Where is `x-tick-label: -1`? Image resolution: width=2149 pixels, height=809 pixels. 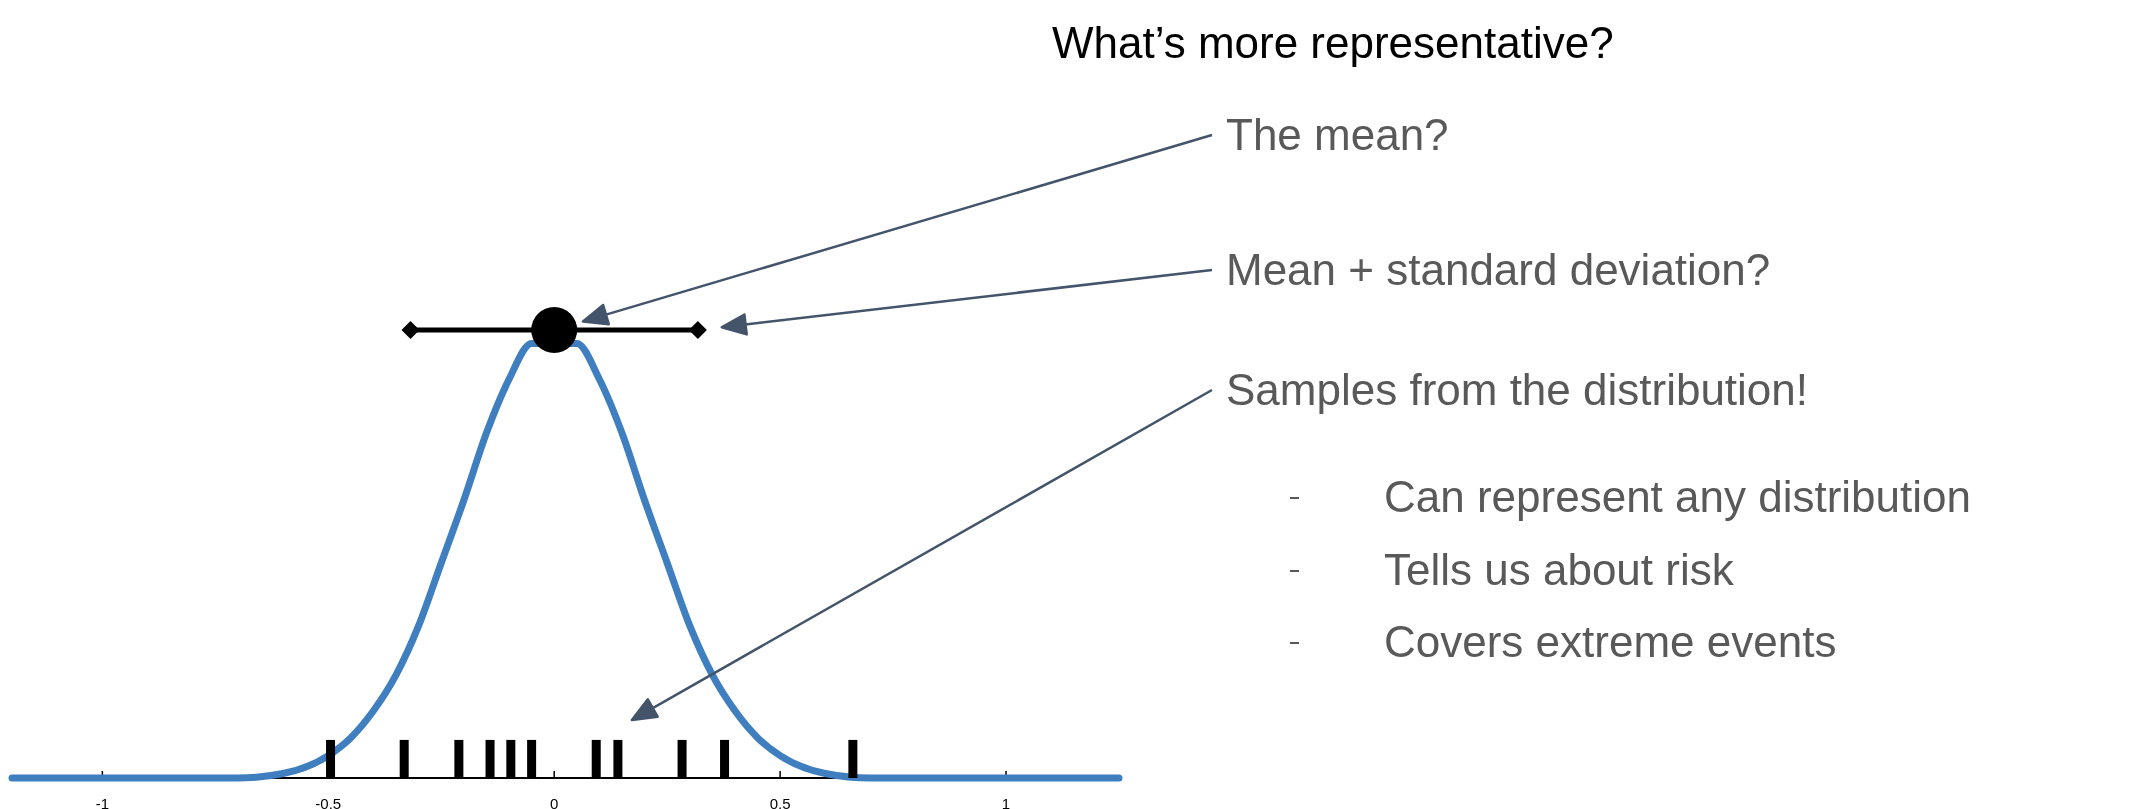 x-tick-label: -1 is located at coordinates (102, 802).